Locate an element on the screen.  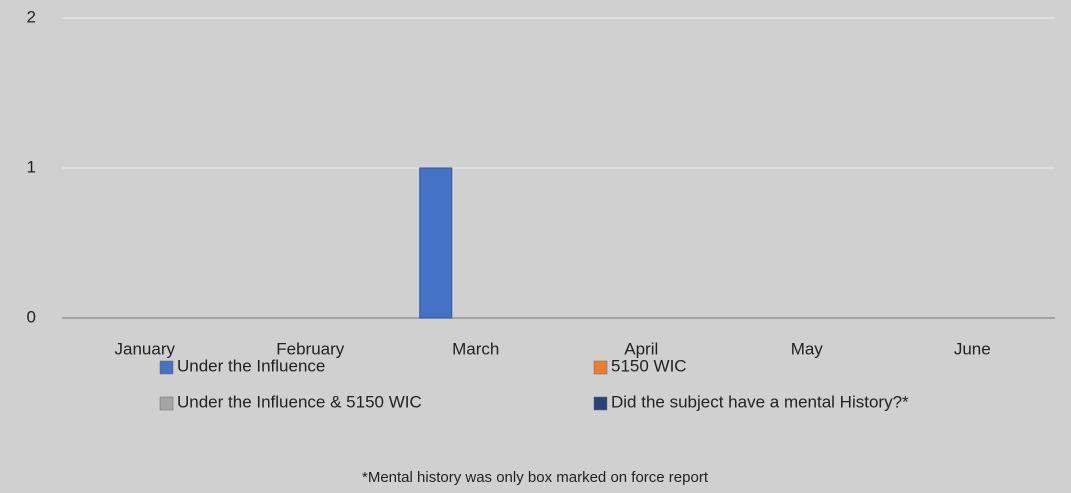
y-tick-label: 2 is located at coordinates (31, 16).